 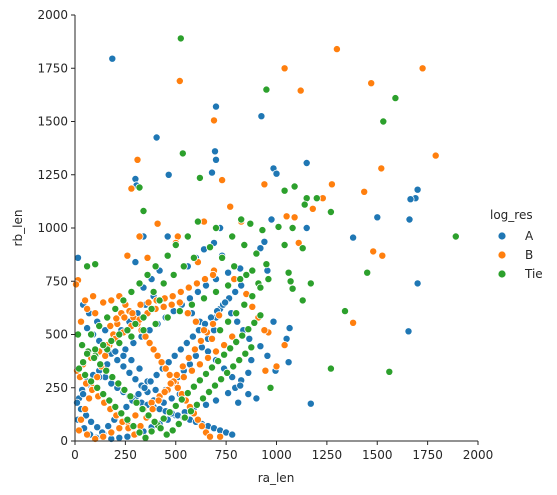 What do you see at coordinates (276, 478) in the screenshot?
I see `x-axis-label: ra_len` at bounding box center [276, 478].